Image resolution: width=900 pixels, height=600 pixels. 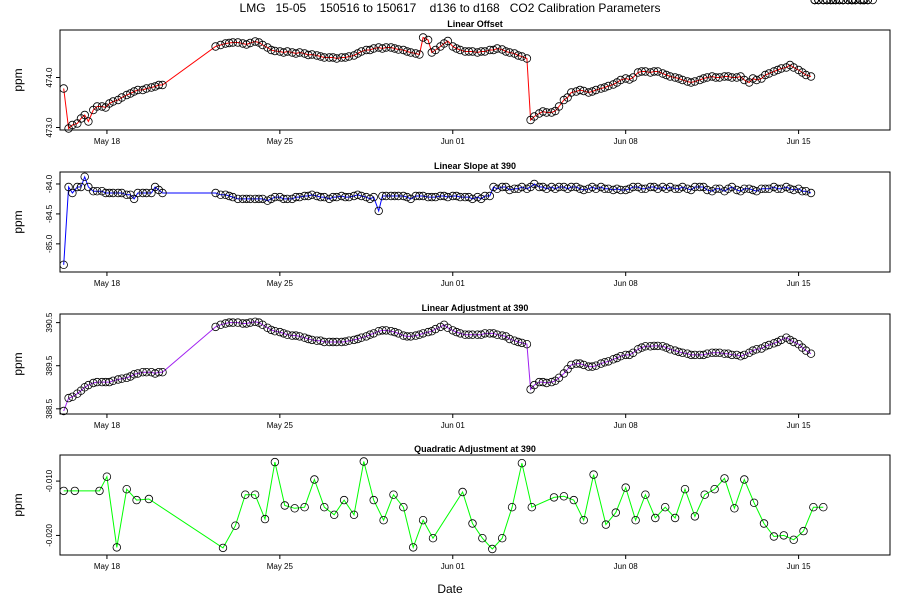 What do you see at coordinates (475, 166) in the screenshot?
I see `panel-title: Linear Slope at 390` at bounding box center [475, 166].